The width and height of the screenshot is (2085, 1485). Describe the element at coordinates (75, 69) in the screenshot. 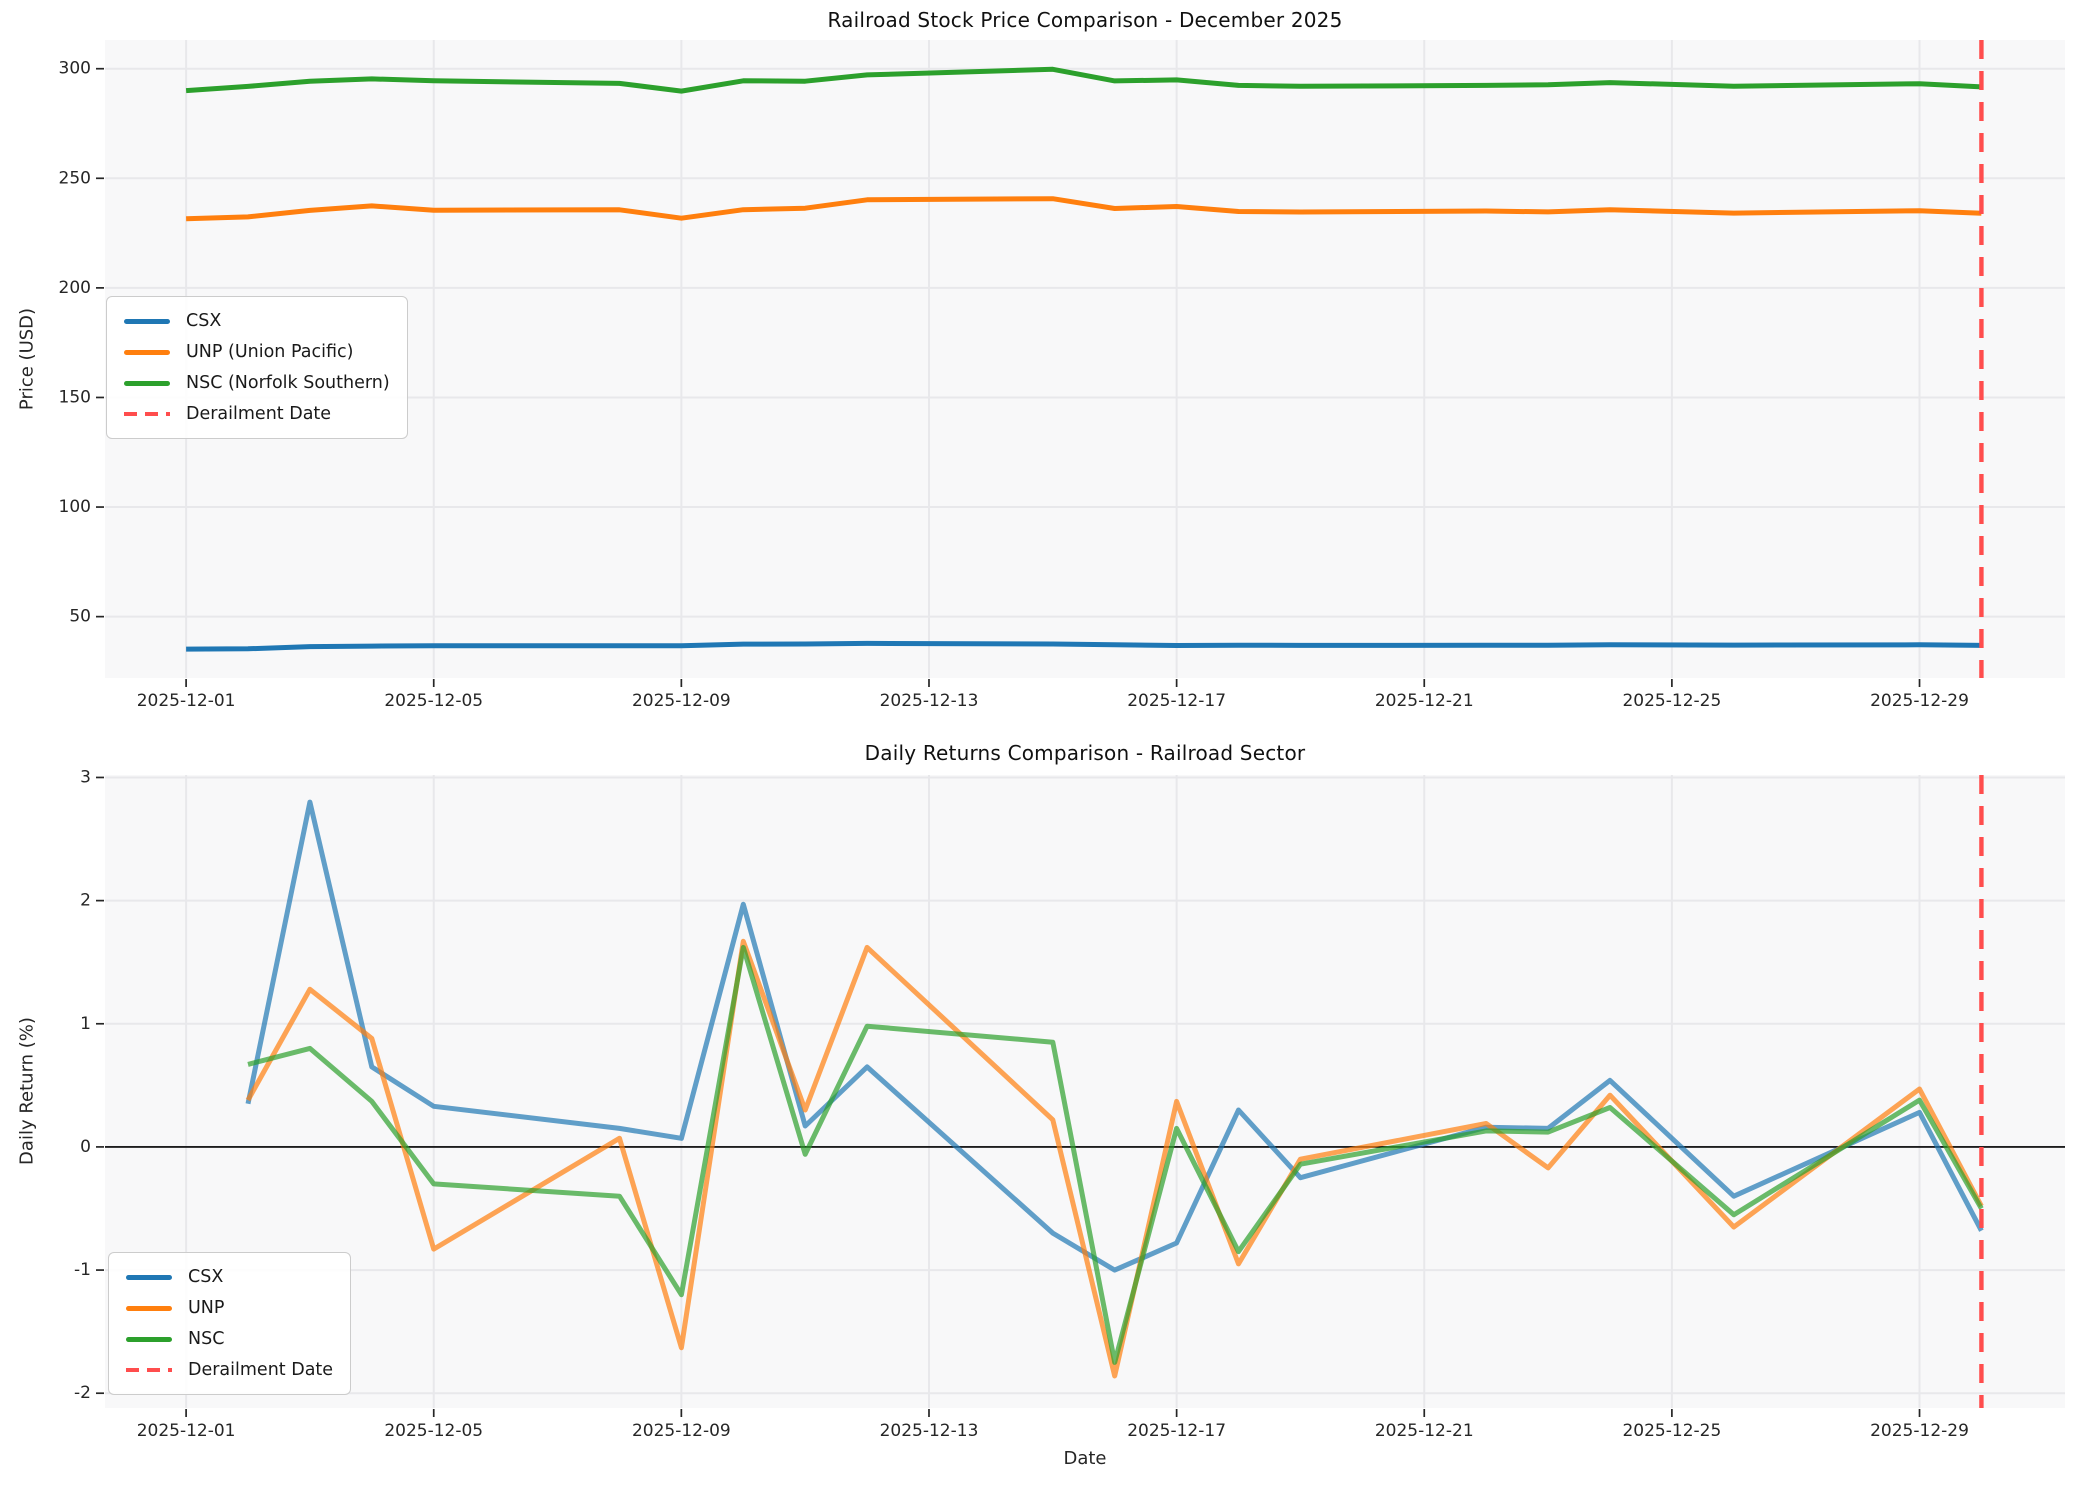

I see `y-tick-label: 300` at that location.